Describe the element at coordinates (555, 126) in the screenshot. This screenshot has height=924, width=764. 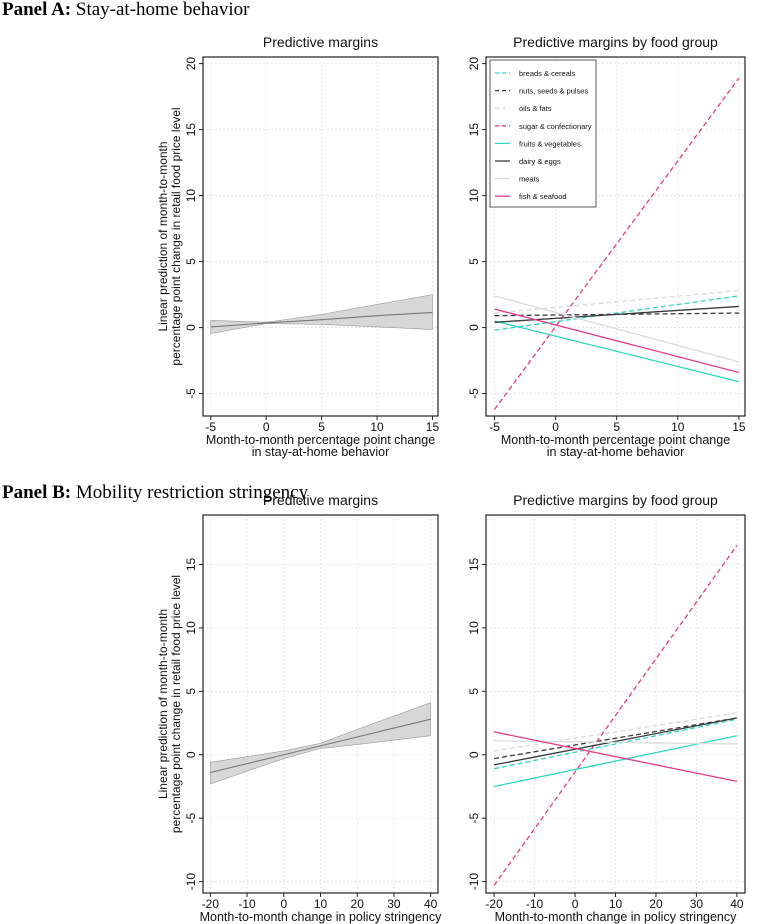
I see `legend-label: sugar & confectionary` at that location.